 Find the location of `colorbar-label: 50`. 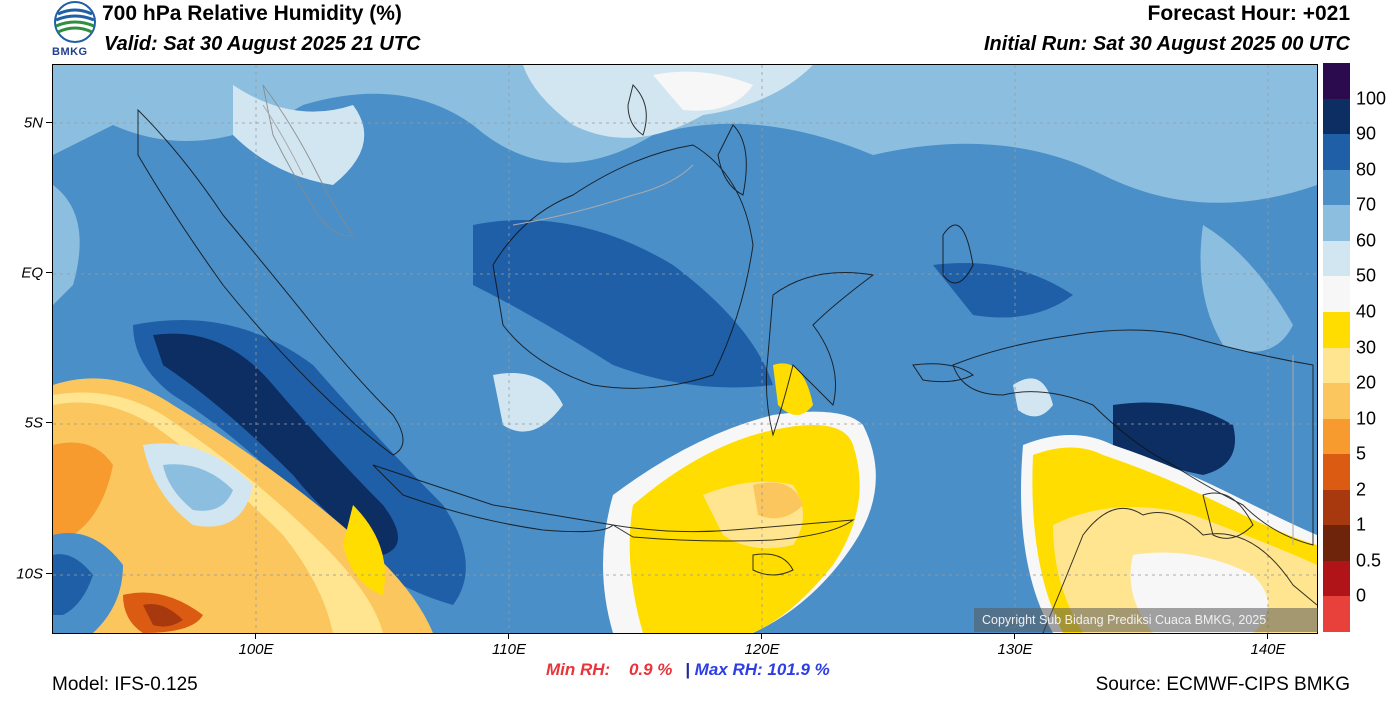

colorbar-label: 50 is located at coordinates (1366, 275).